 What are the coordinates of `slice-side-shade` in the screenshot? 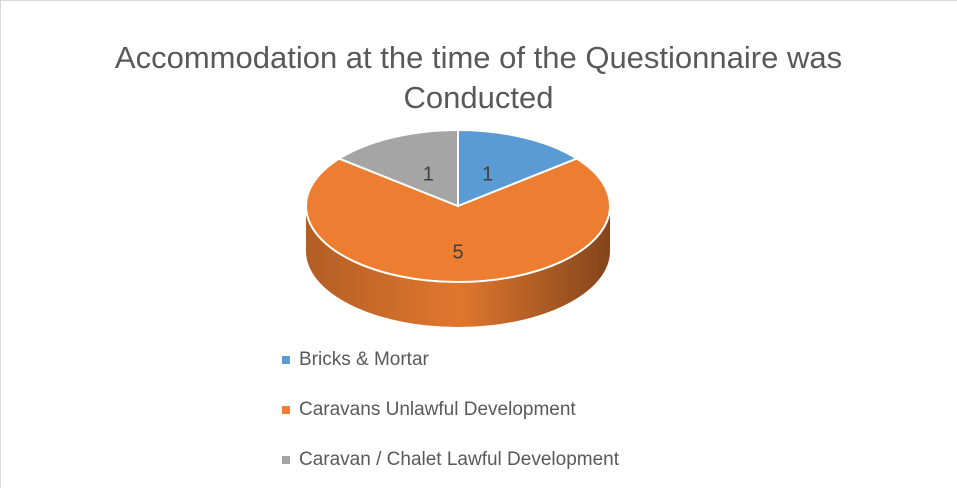 It's located at (458, 266).